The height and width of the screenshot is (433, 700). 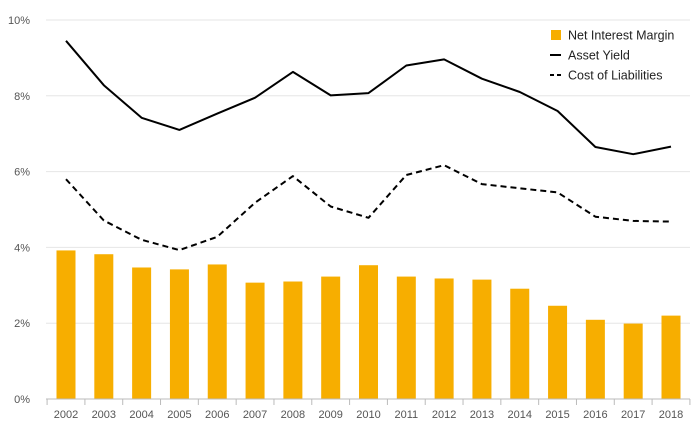 I want to click on x-tick-label: 2002, so click(x=66, y=415).